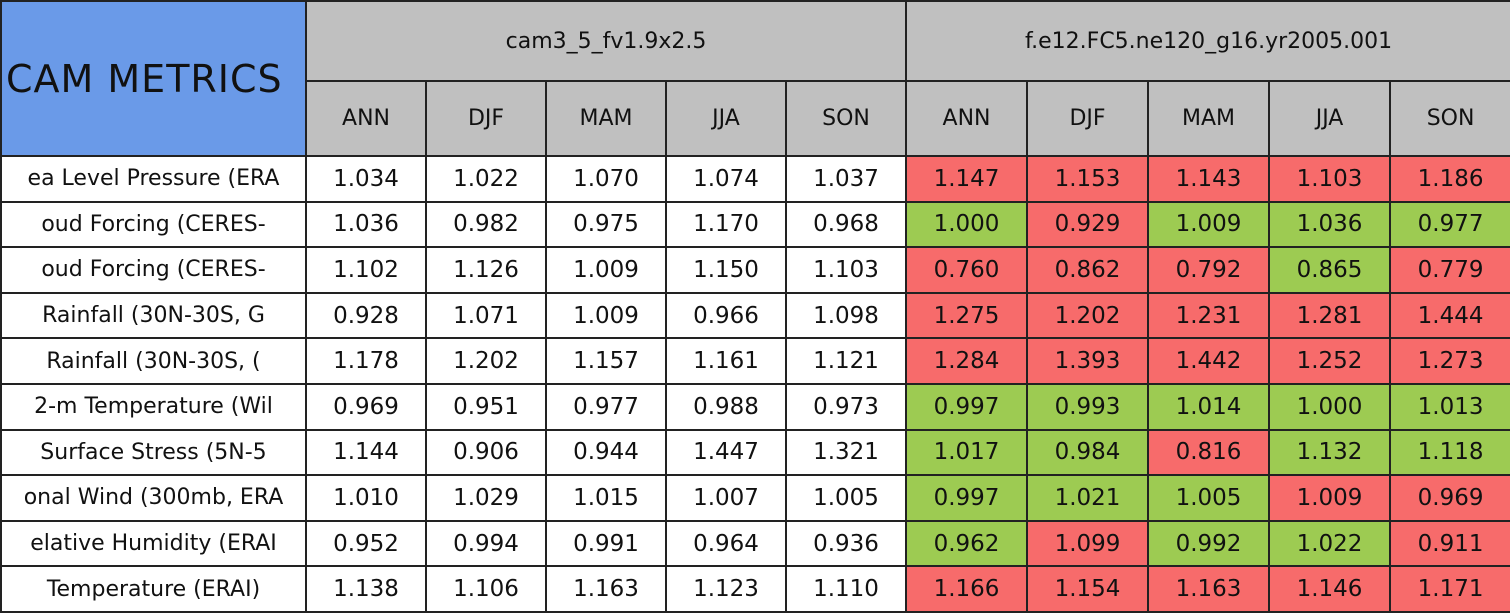 This screenshot has width=1510, height=613. I want to click on table-row: ANN DJF MAM JJA SON ANN DJF MAM JJA SON, so click(755, 118).